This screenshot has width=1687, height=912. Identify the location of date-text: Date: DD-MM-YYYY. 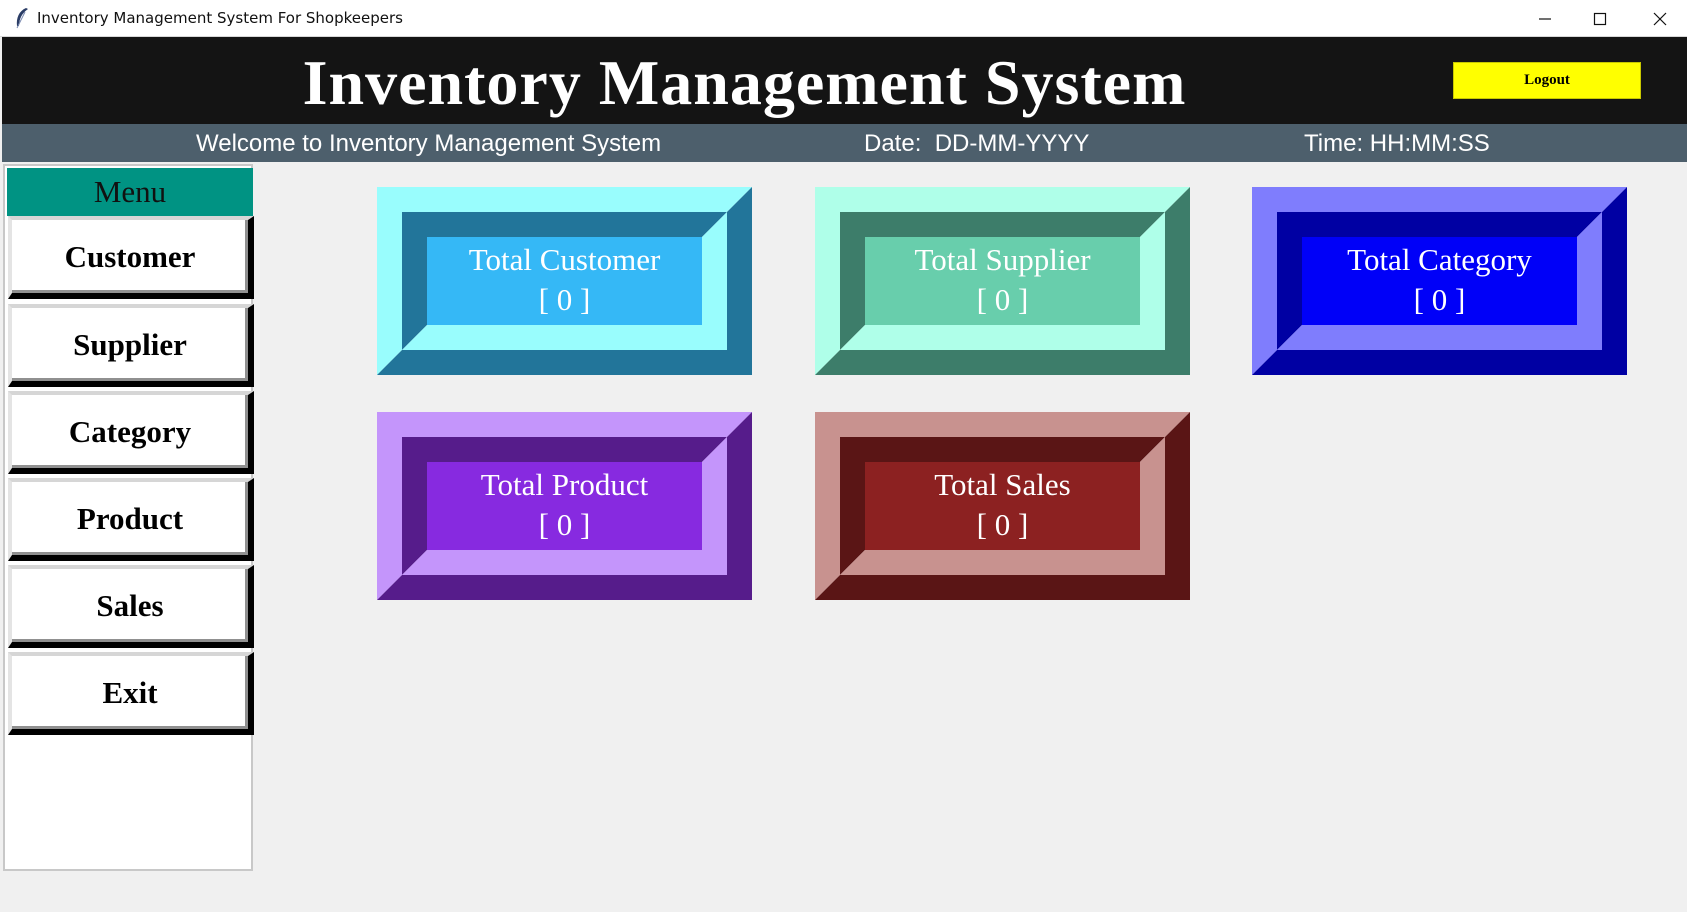
(977, 143).